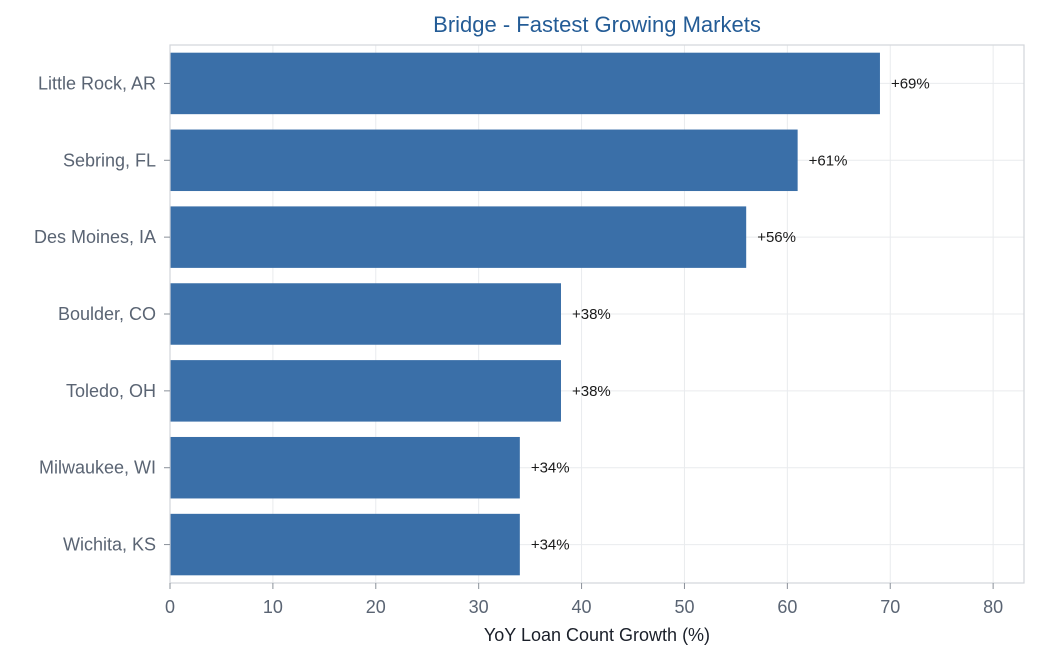 This screenshot has width=1042, height=660. What do you see at coordinates (910, 83) in the screenshot?
I see `bar-value-label: +69%` at bounding box center [910, 83].